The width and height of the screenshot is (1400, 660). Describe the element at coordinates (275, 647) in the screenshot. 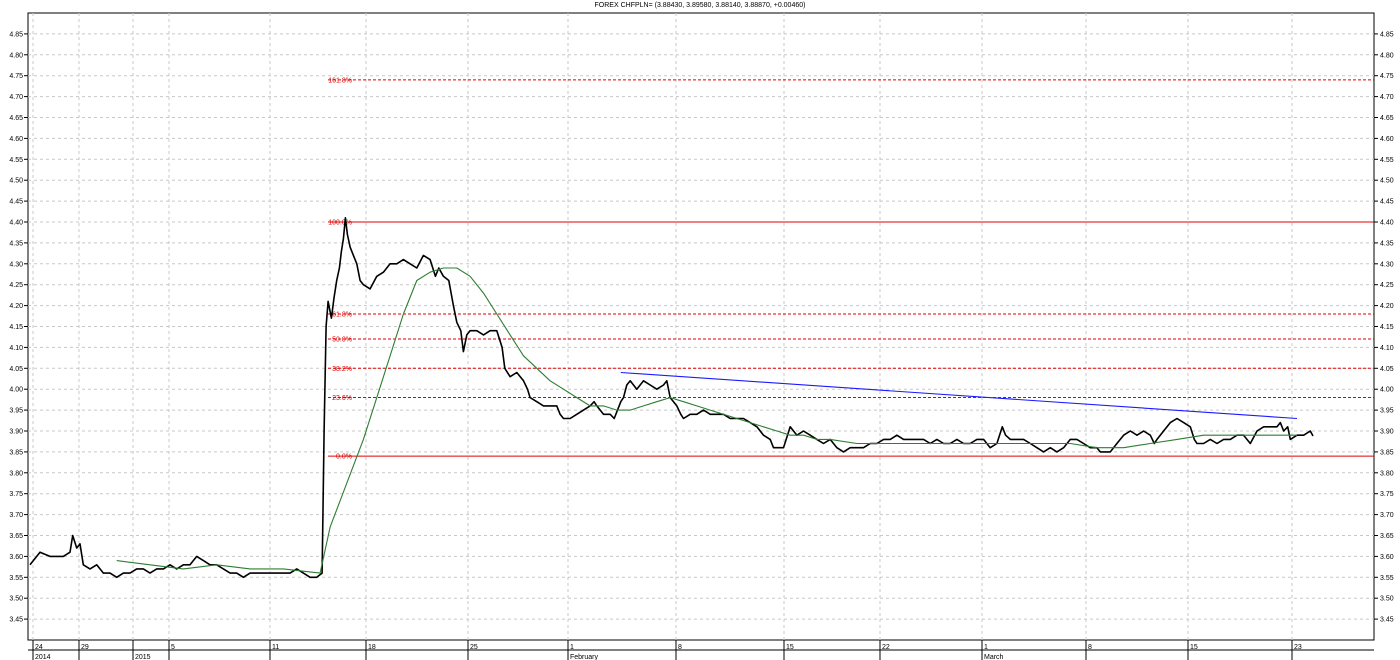

I see `x-tick-label: 11` at that location.